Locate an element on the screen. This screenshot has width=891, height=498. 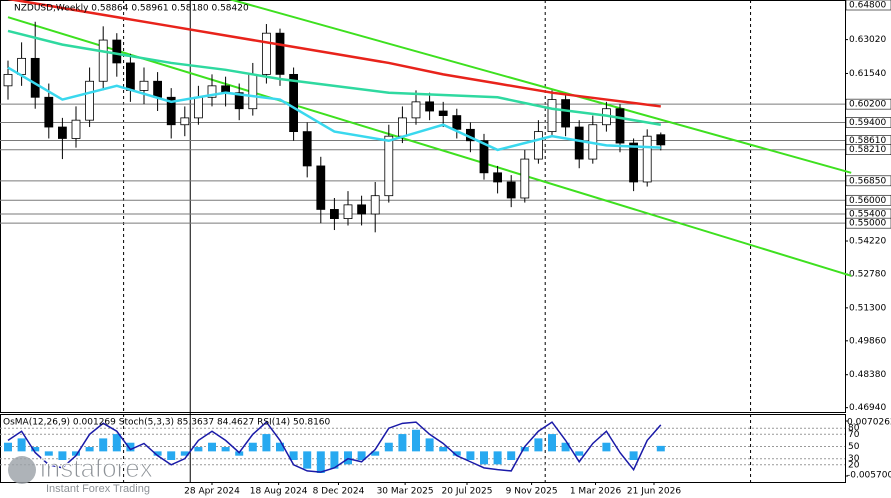
watermark: instaforex Instant Forex Trading is located at coordinates (80, 473).